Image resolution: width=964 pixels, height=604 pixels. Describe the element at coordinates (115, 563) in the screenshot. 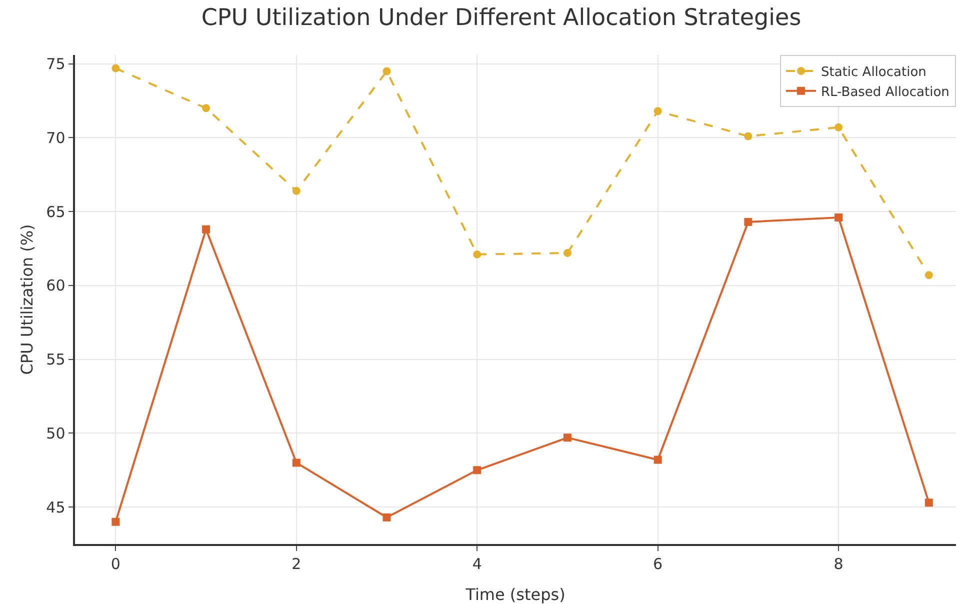

I see `x-tick-label: 0` at that location.